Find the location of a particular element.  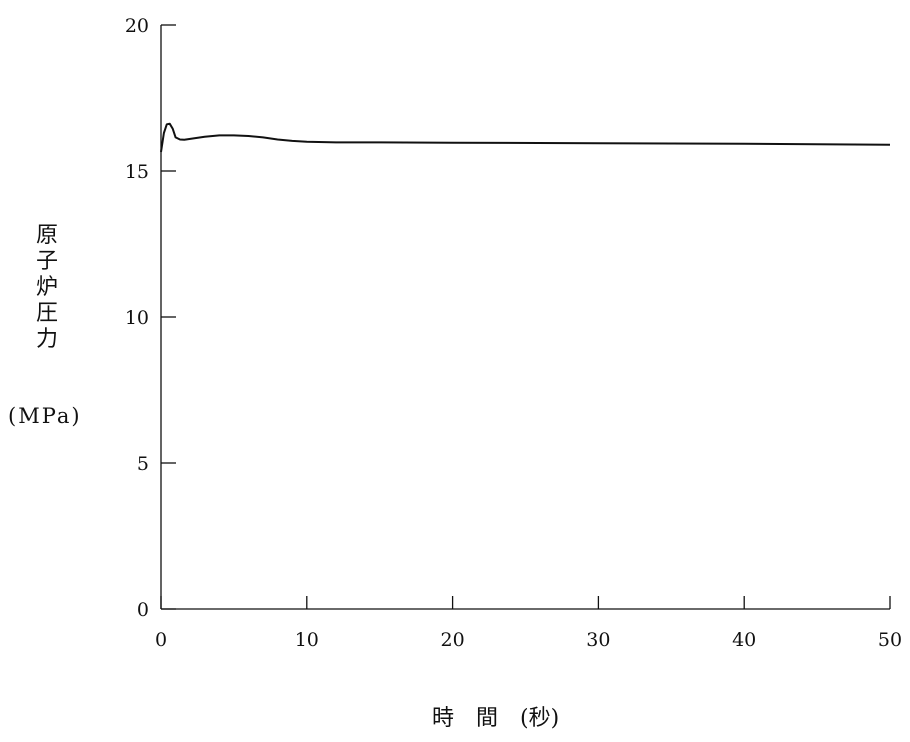

x-tick-label: 0 is located at coordinates (161, 640).